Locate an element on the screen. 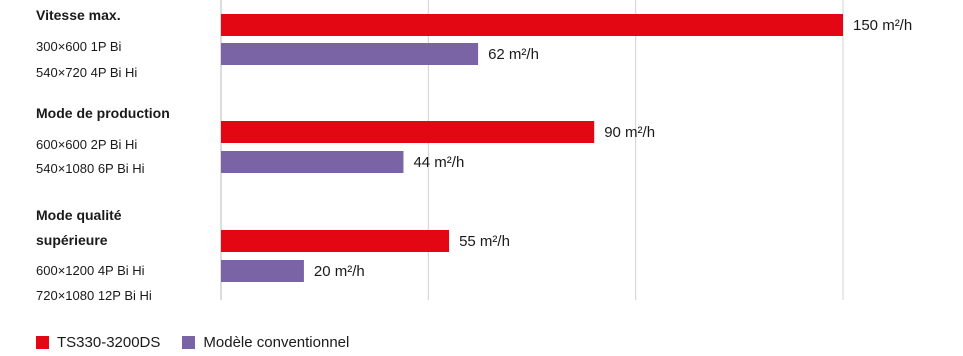  group-title: Mode qualité is located at coordinates (79, 215).